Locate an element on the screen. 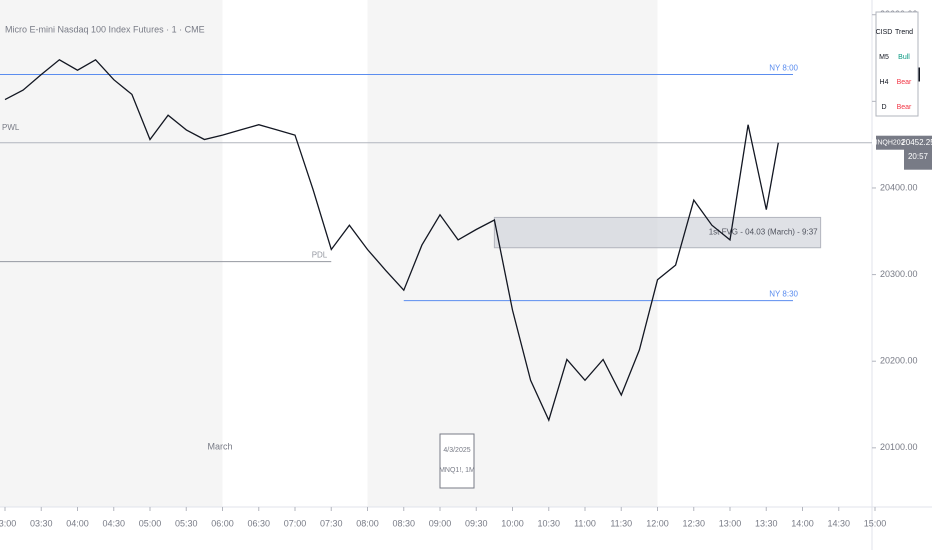 Image resolution: width=932 pixels, height=550 pixels. date-box-text: 4/3/2025 is located at coordinates (456, 450).